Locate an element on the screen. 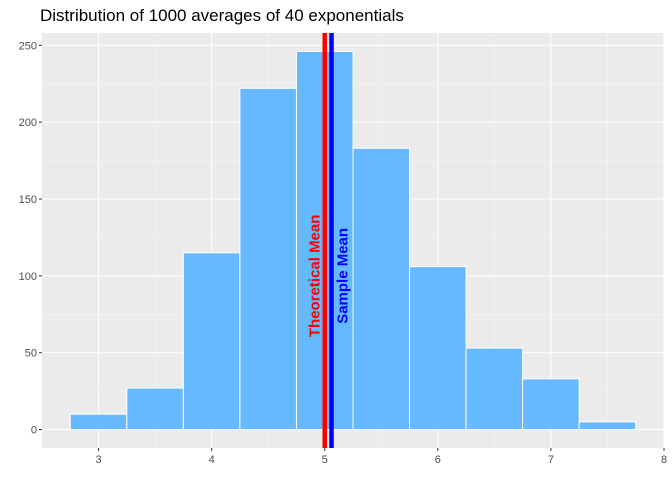  sample-mean-label: Sample Mean is located at coordinates (343, 276).